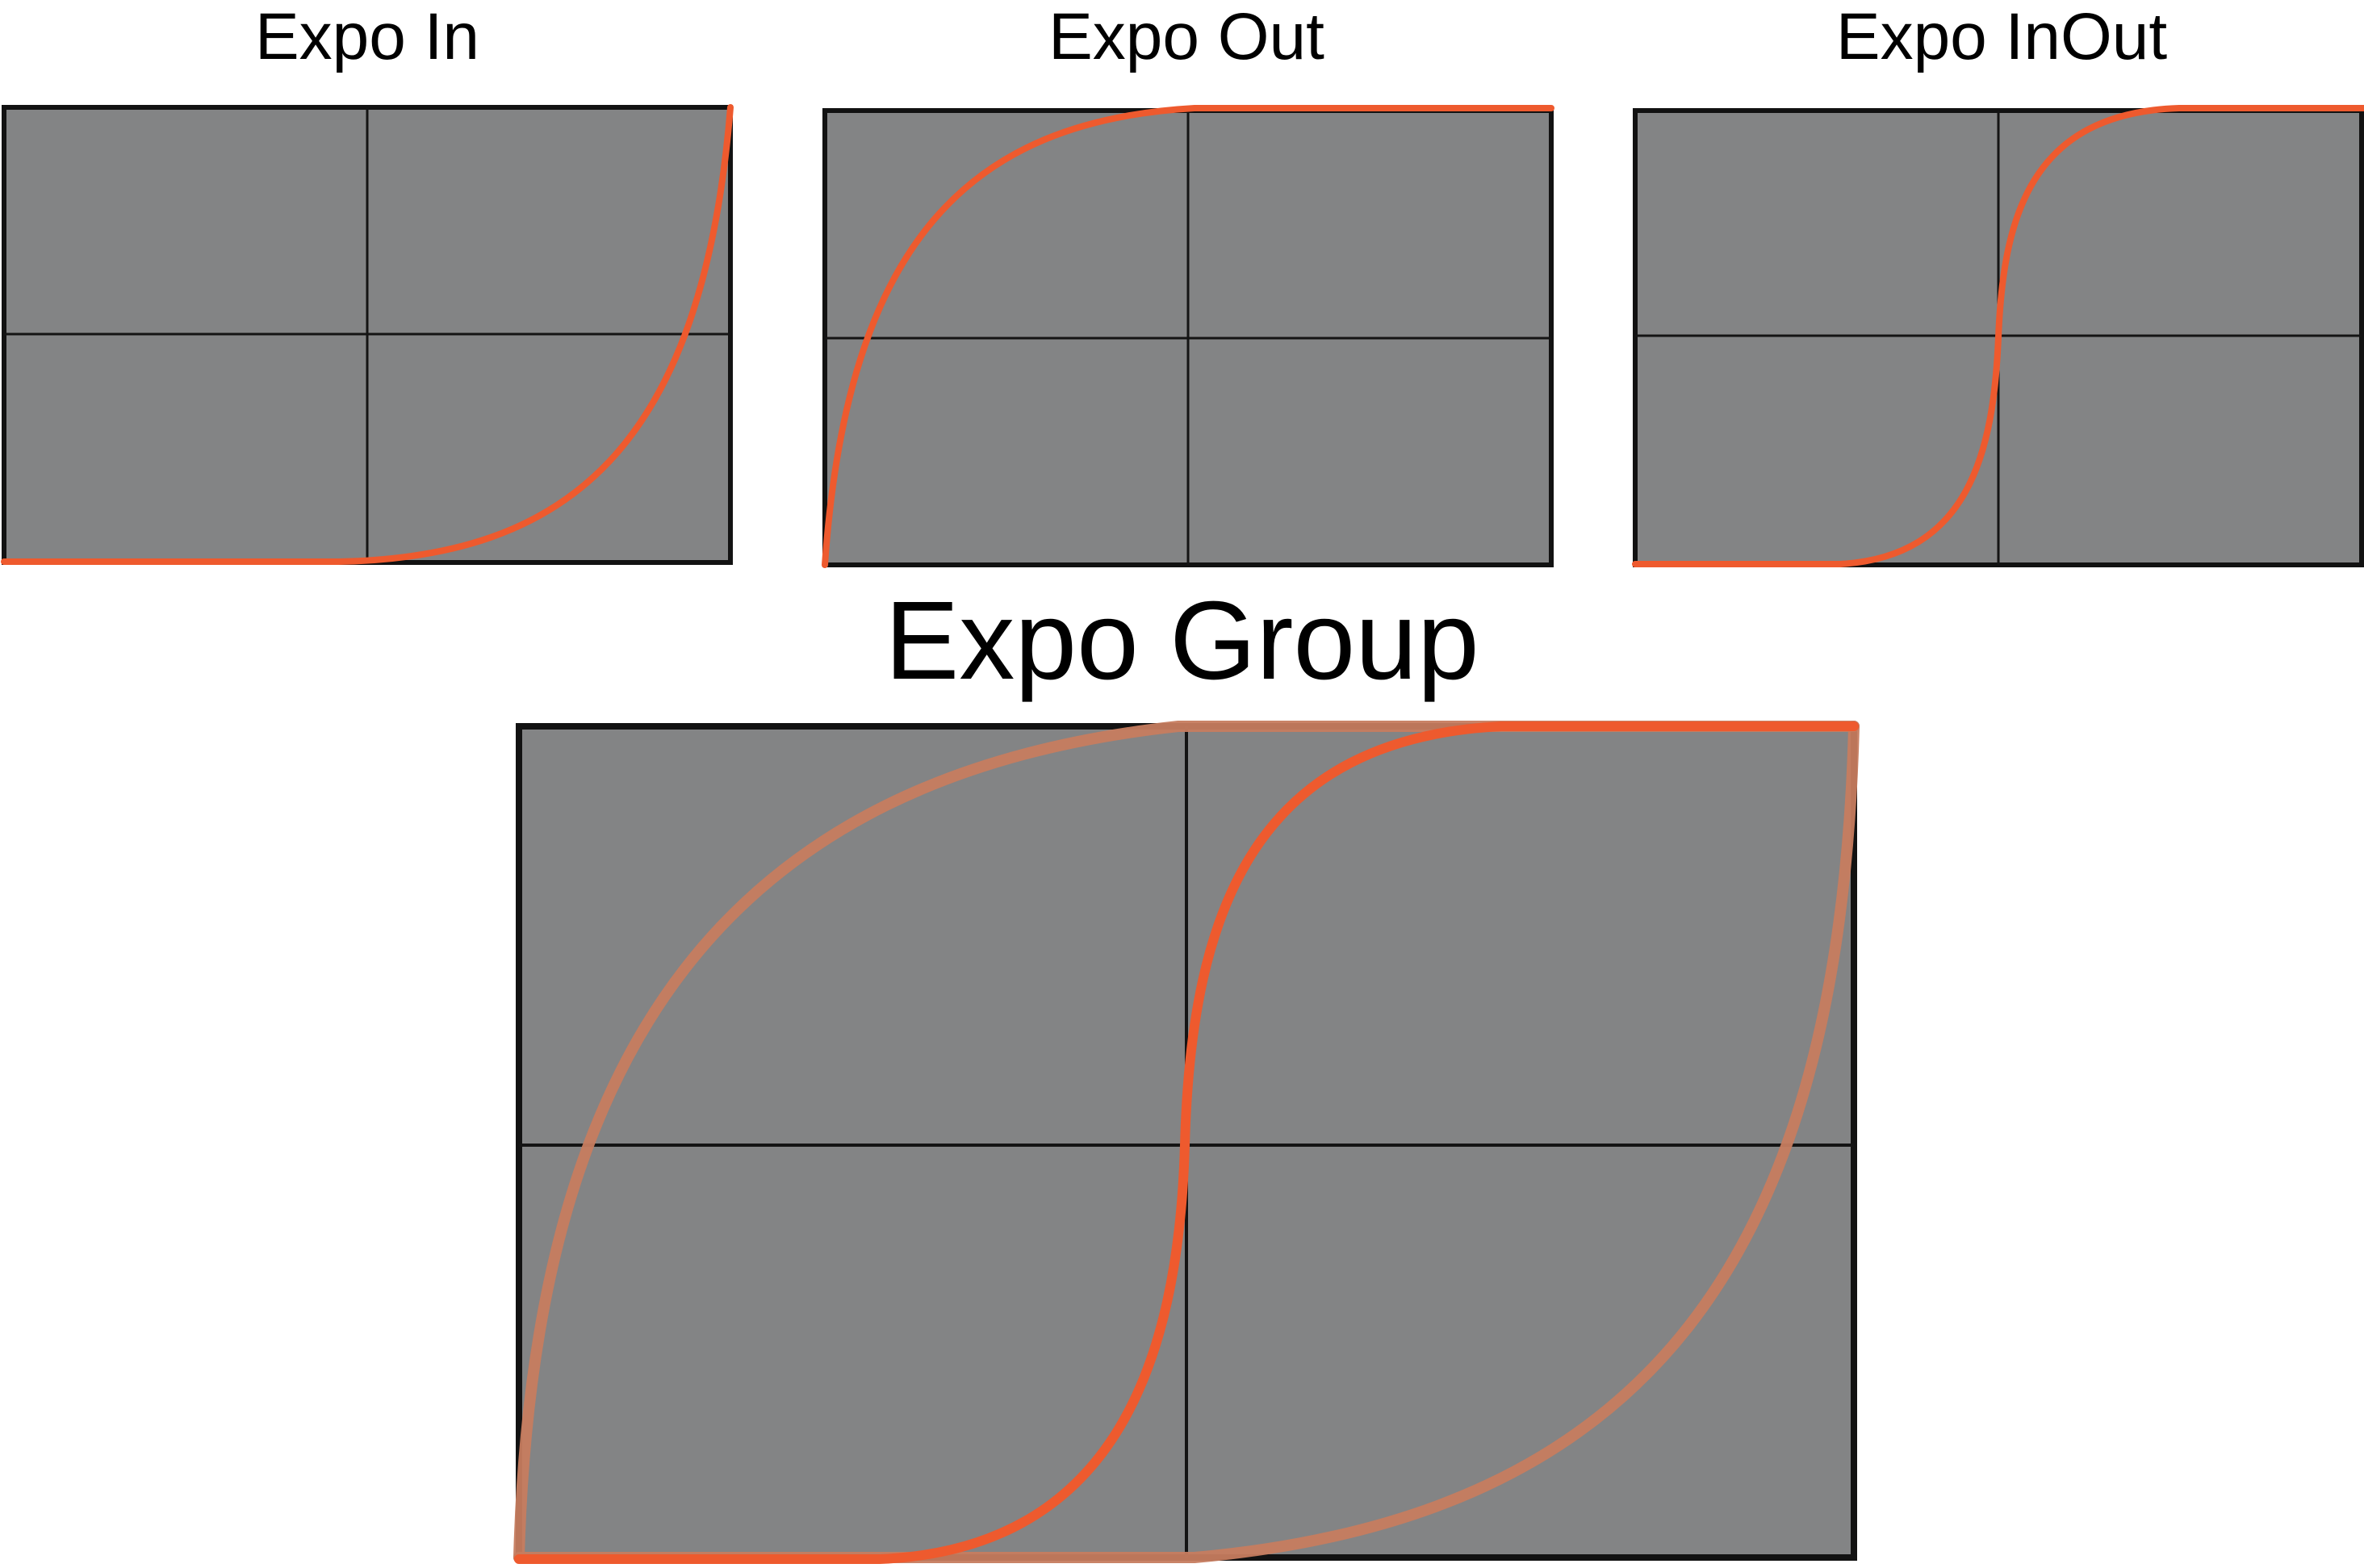  Describe the element at coordinates (1182, 641) in the screenshot. I see `group-title: Expo Group` at that location.